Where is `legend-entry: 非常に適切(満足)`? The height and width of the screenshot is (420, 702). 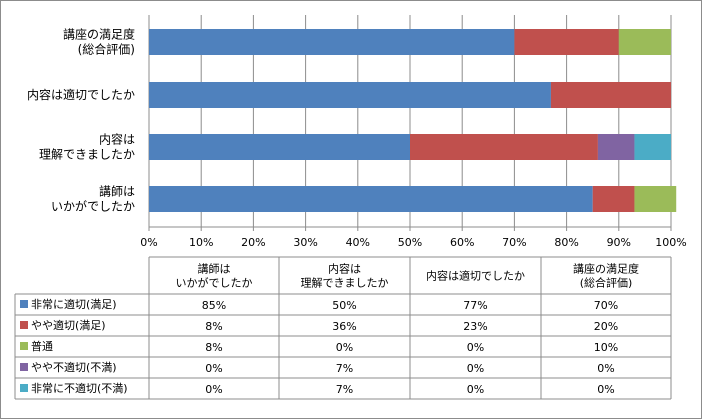
legend-entry: 非常に適切(満足) is located at coordinates (74, 304).